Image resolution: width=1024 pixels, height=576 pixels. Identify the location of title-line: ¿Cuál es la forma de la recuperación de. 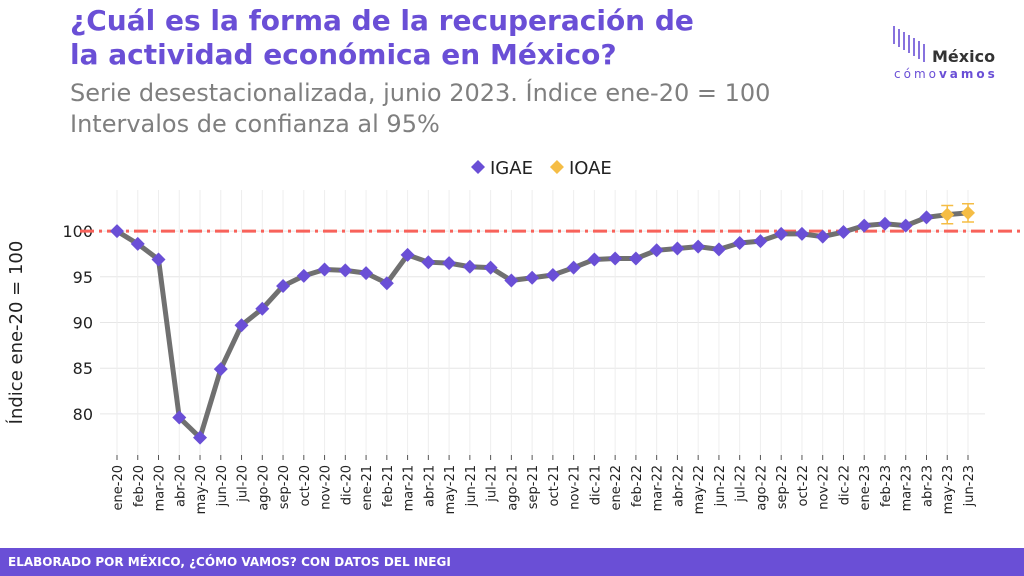
(382, 20).